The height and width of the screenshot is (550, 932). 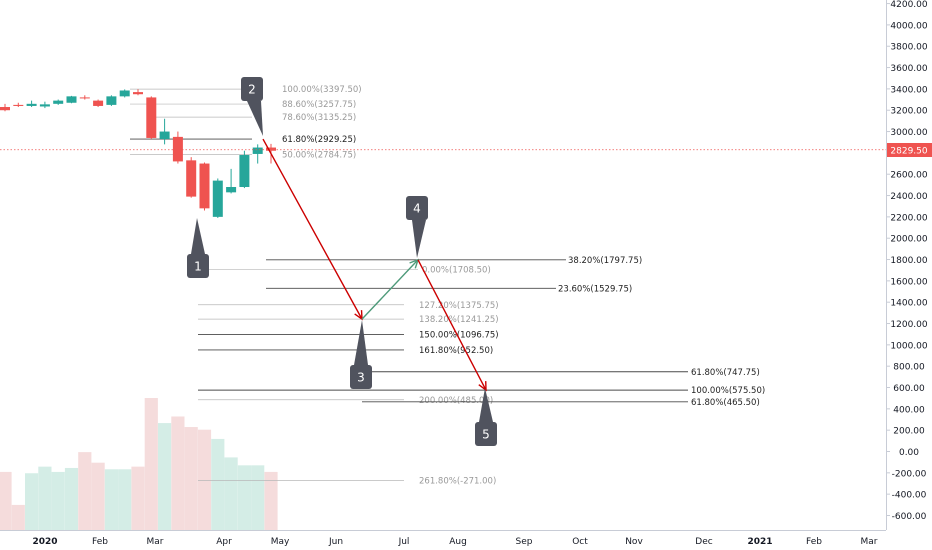 I want to click on y-tick-label: 1600.00, so click(x=908, y=282).